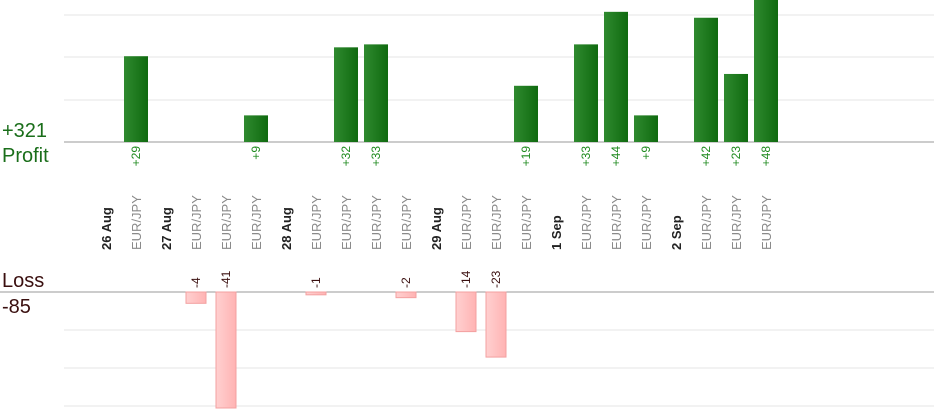 The height and width of the screenshot is (420, 934). Describe the element at coordinates (766, 156) in the screenshot. I see `profit-value-label: +48` at that location.